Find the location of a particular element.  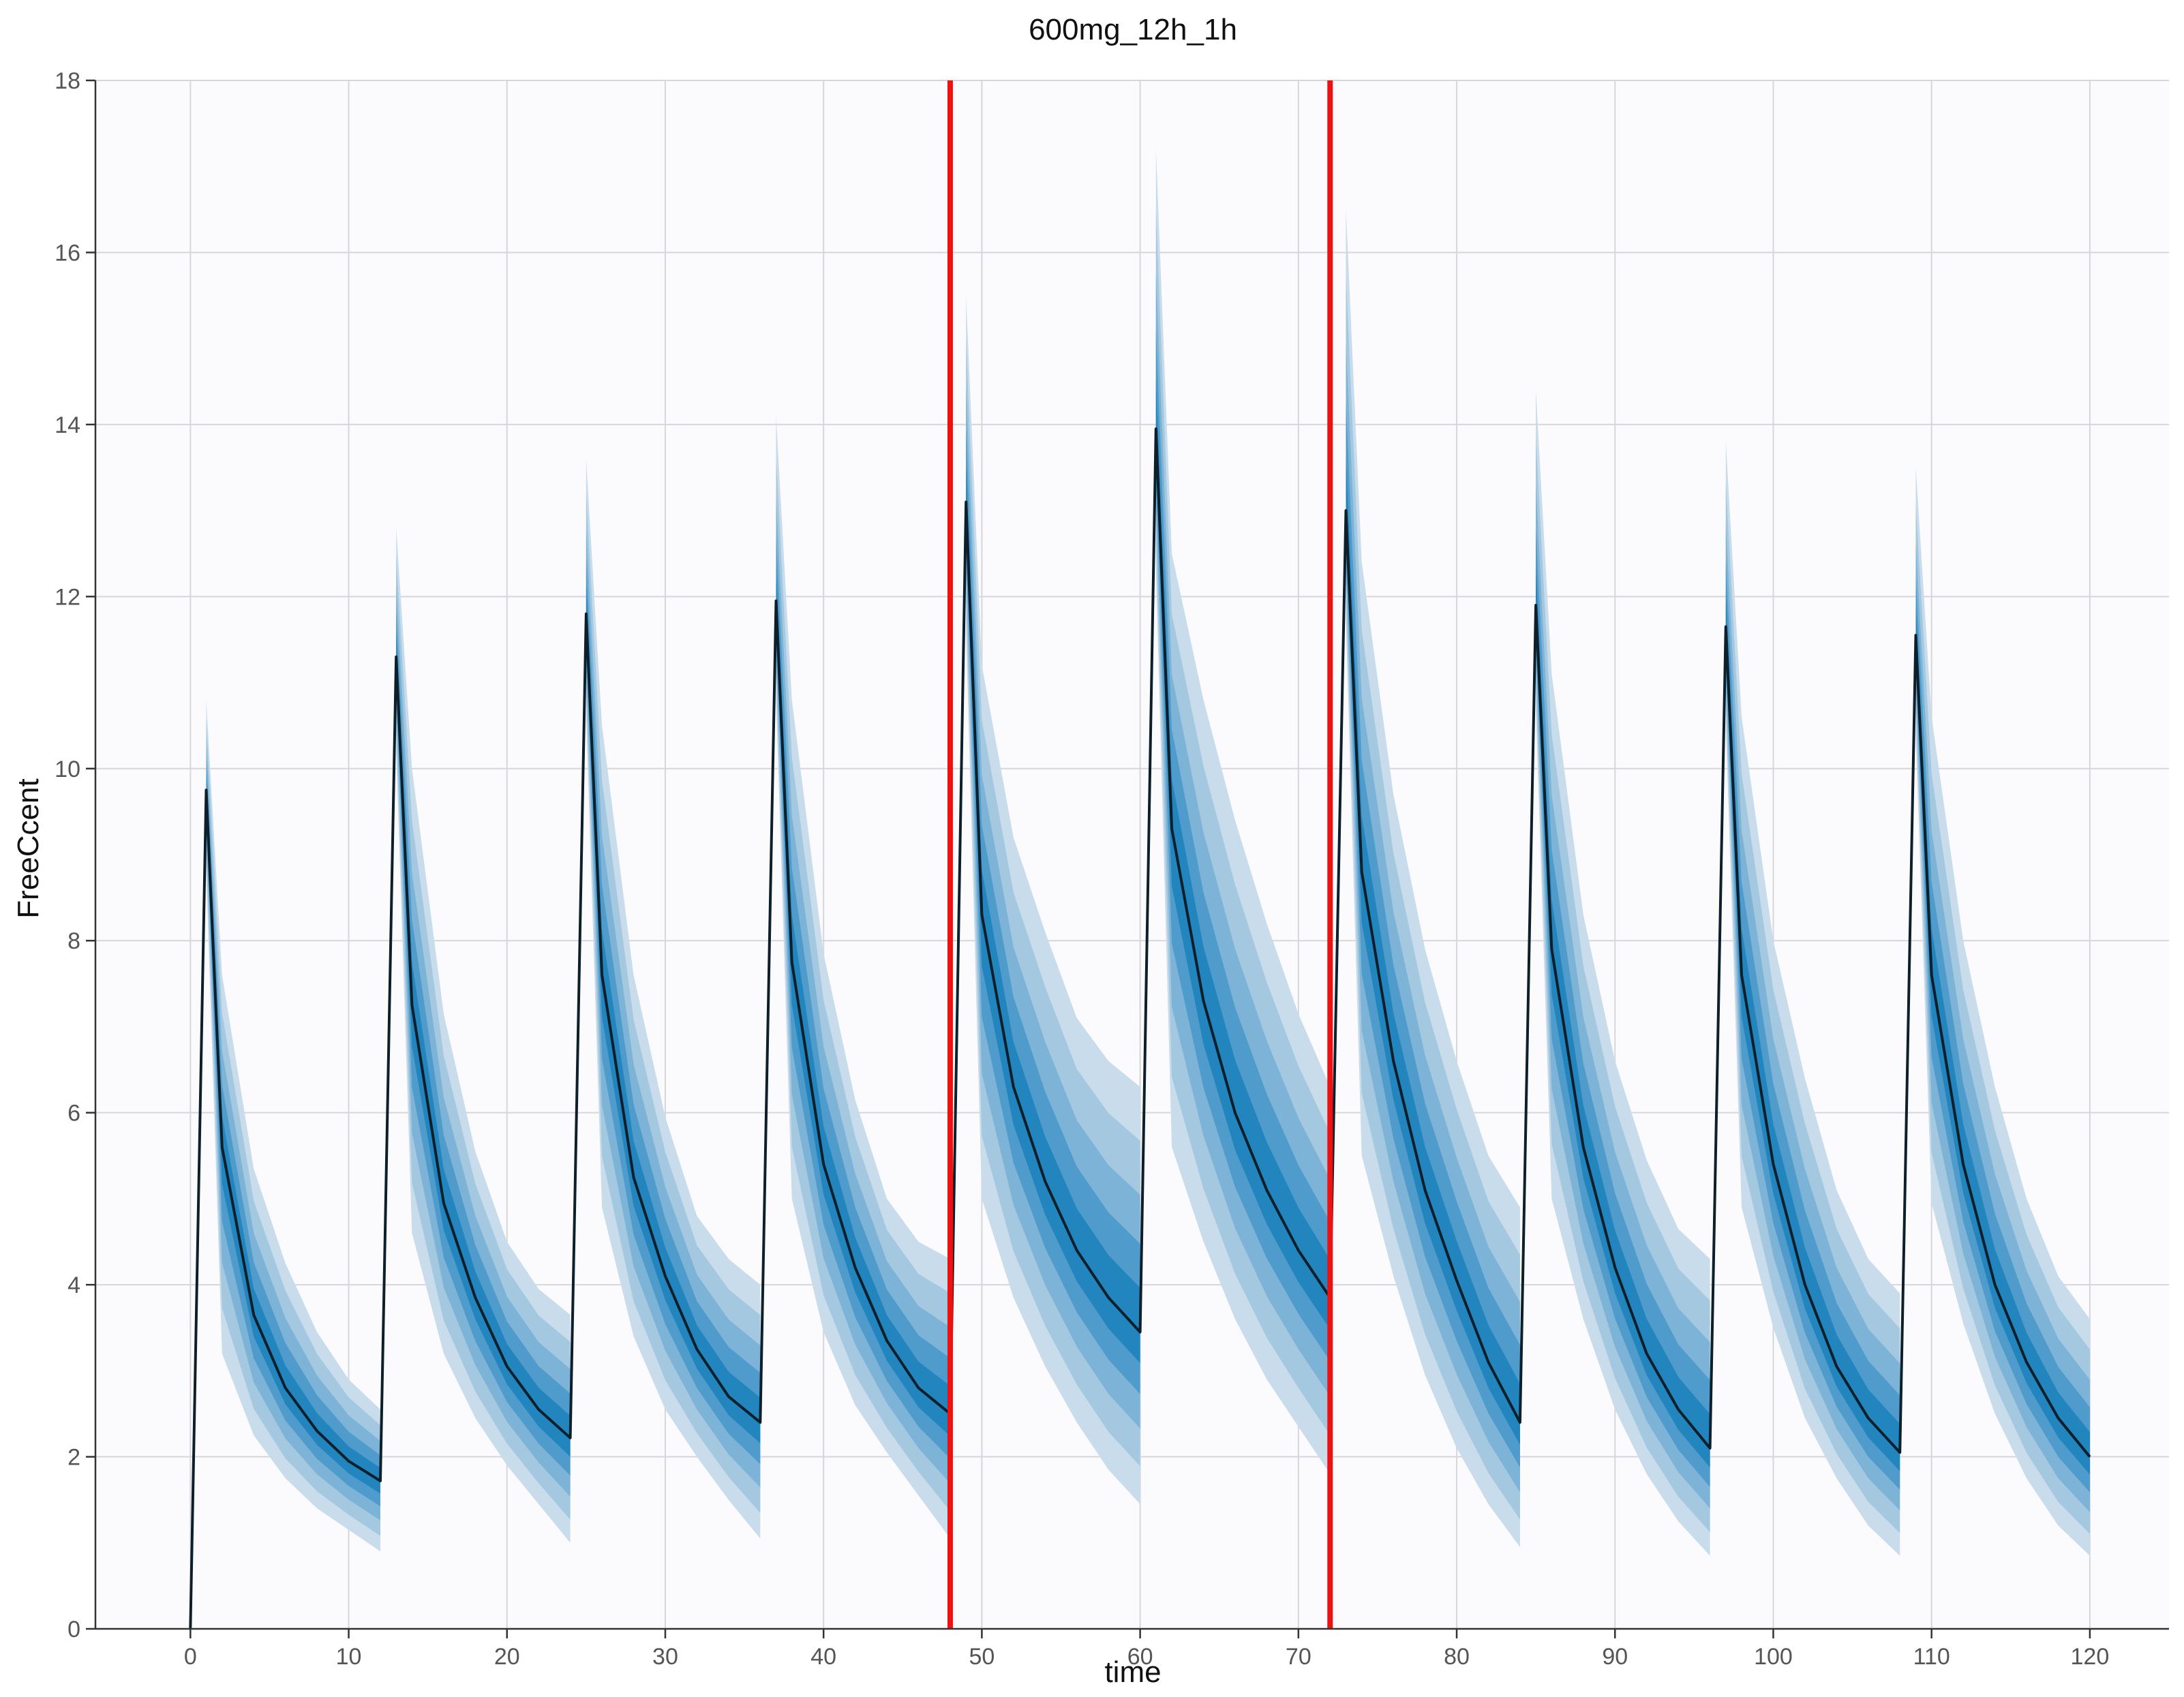

x-tick-label: 20 is located at coordinates (507, 1657).